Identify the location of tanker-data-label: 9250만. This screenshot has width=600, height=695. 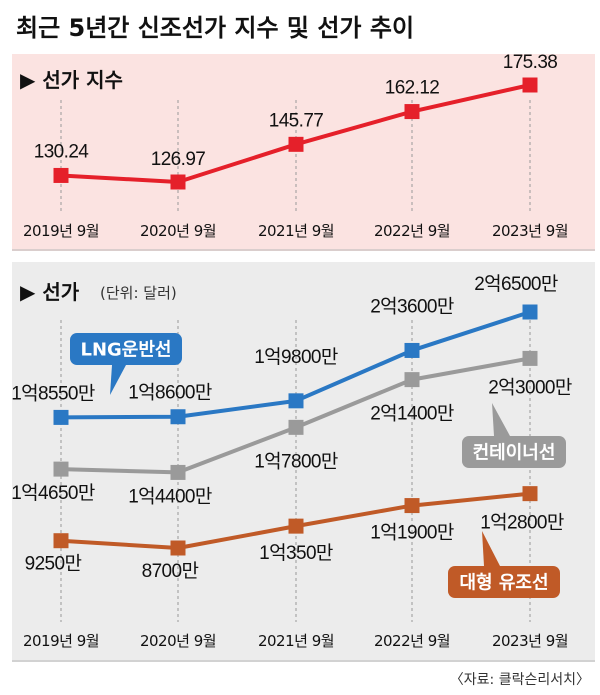
(53, 564).